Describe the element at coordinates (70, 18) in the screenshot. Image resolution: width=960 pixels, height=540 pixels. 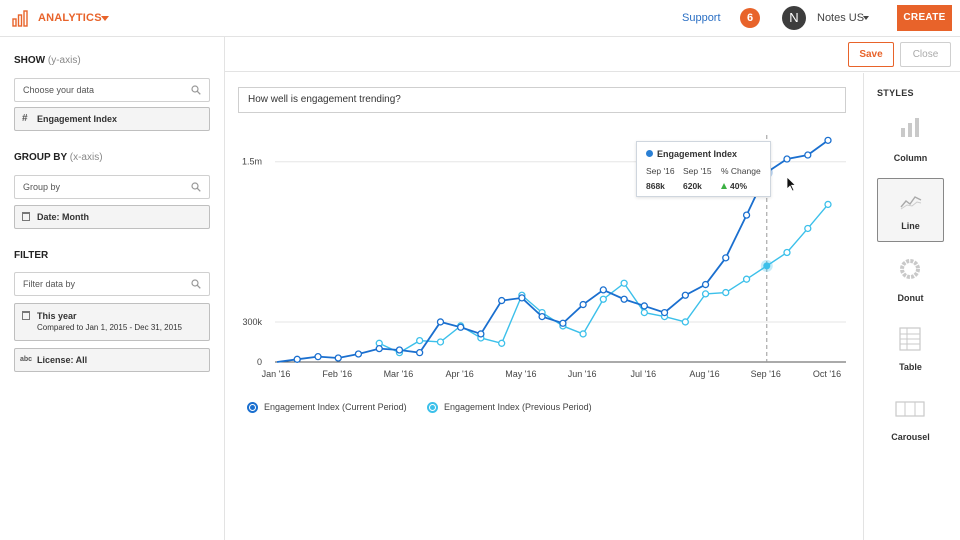
I see `app-title: ANALYTICS` at that location.